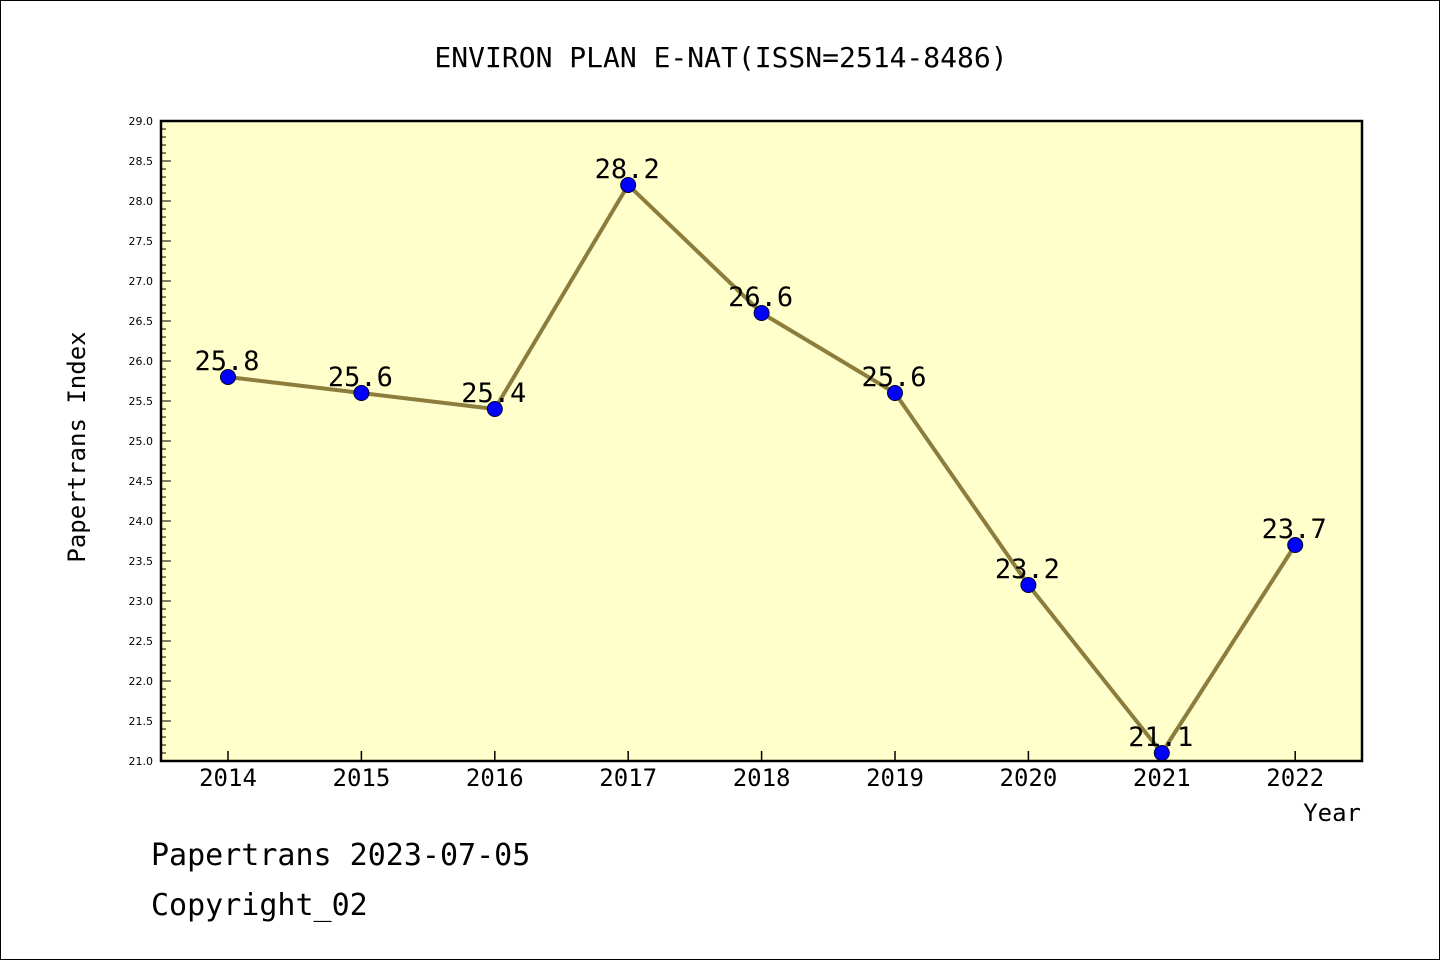 The width and height of the screenshot is (1440, 964). What do you see at coordinates (760, 297) in the screenshot?
I see `data-label: 26.6` at bounding box center [760, 297].